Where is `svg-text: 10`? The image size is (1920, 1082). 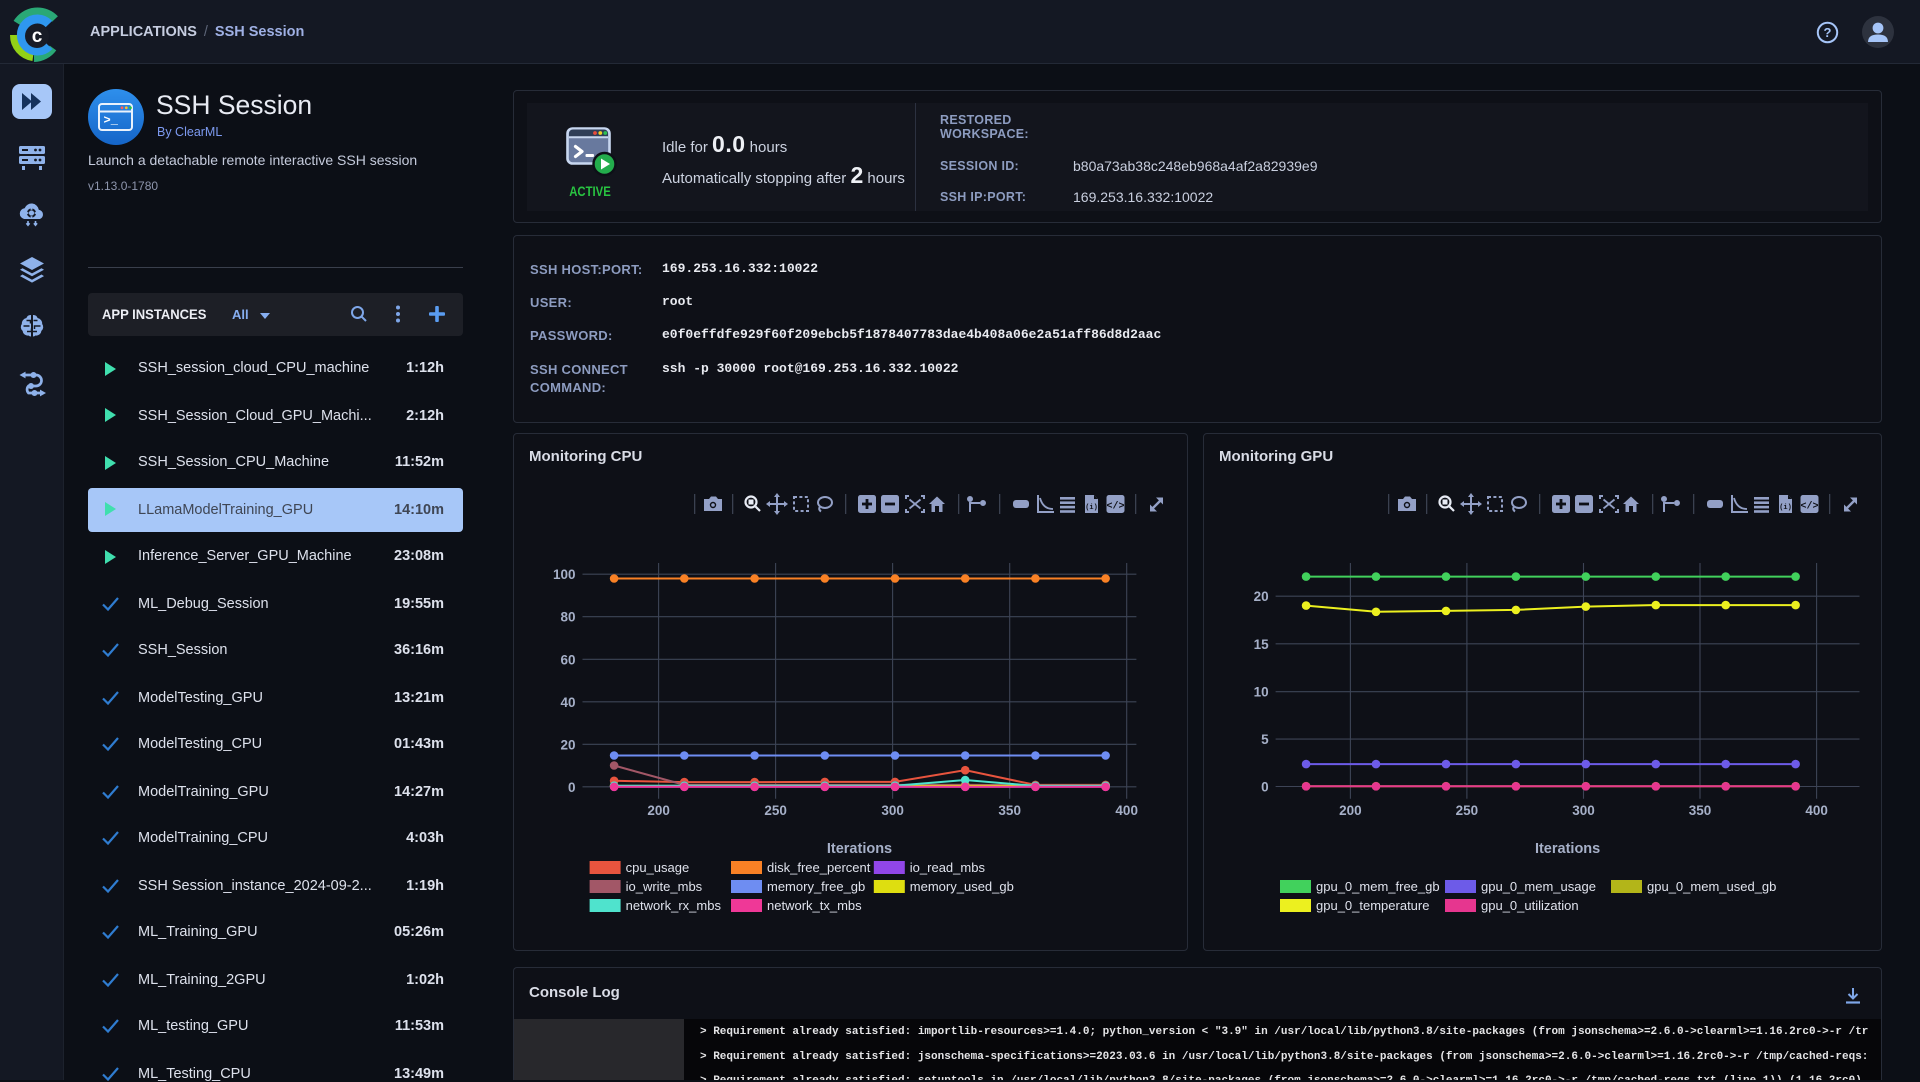 svg-text: 10 is located at coordinates (1261, 692).